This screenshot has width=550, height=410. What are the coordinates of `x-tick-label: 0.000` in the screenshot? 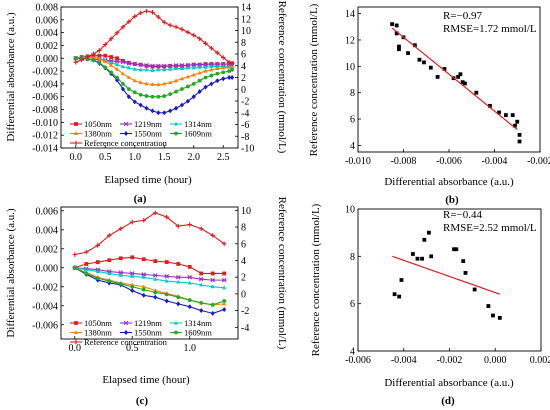 It's located at (495, 360).